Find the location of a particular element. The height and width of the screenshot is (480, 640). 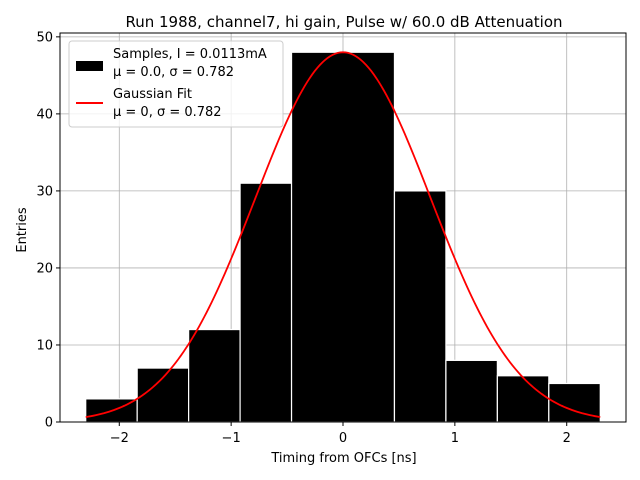

legend-box is located at coordinates (176, 84).